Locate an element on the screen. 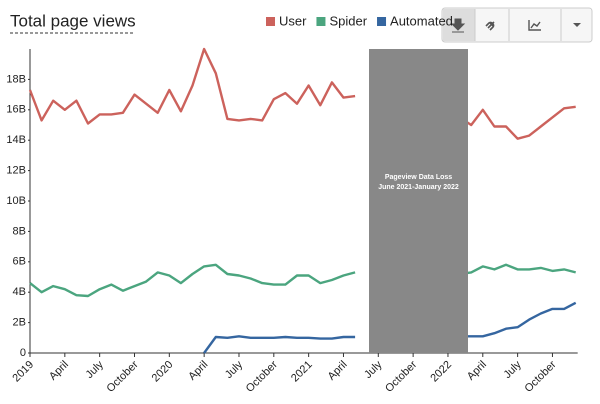  y-tick-label: 14B is located at coordinates (16, 140).